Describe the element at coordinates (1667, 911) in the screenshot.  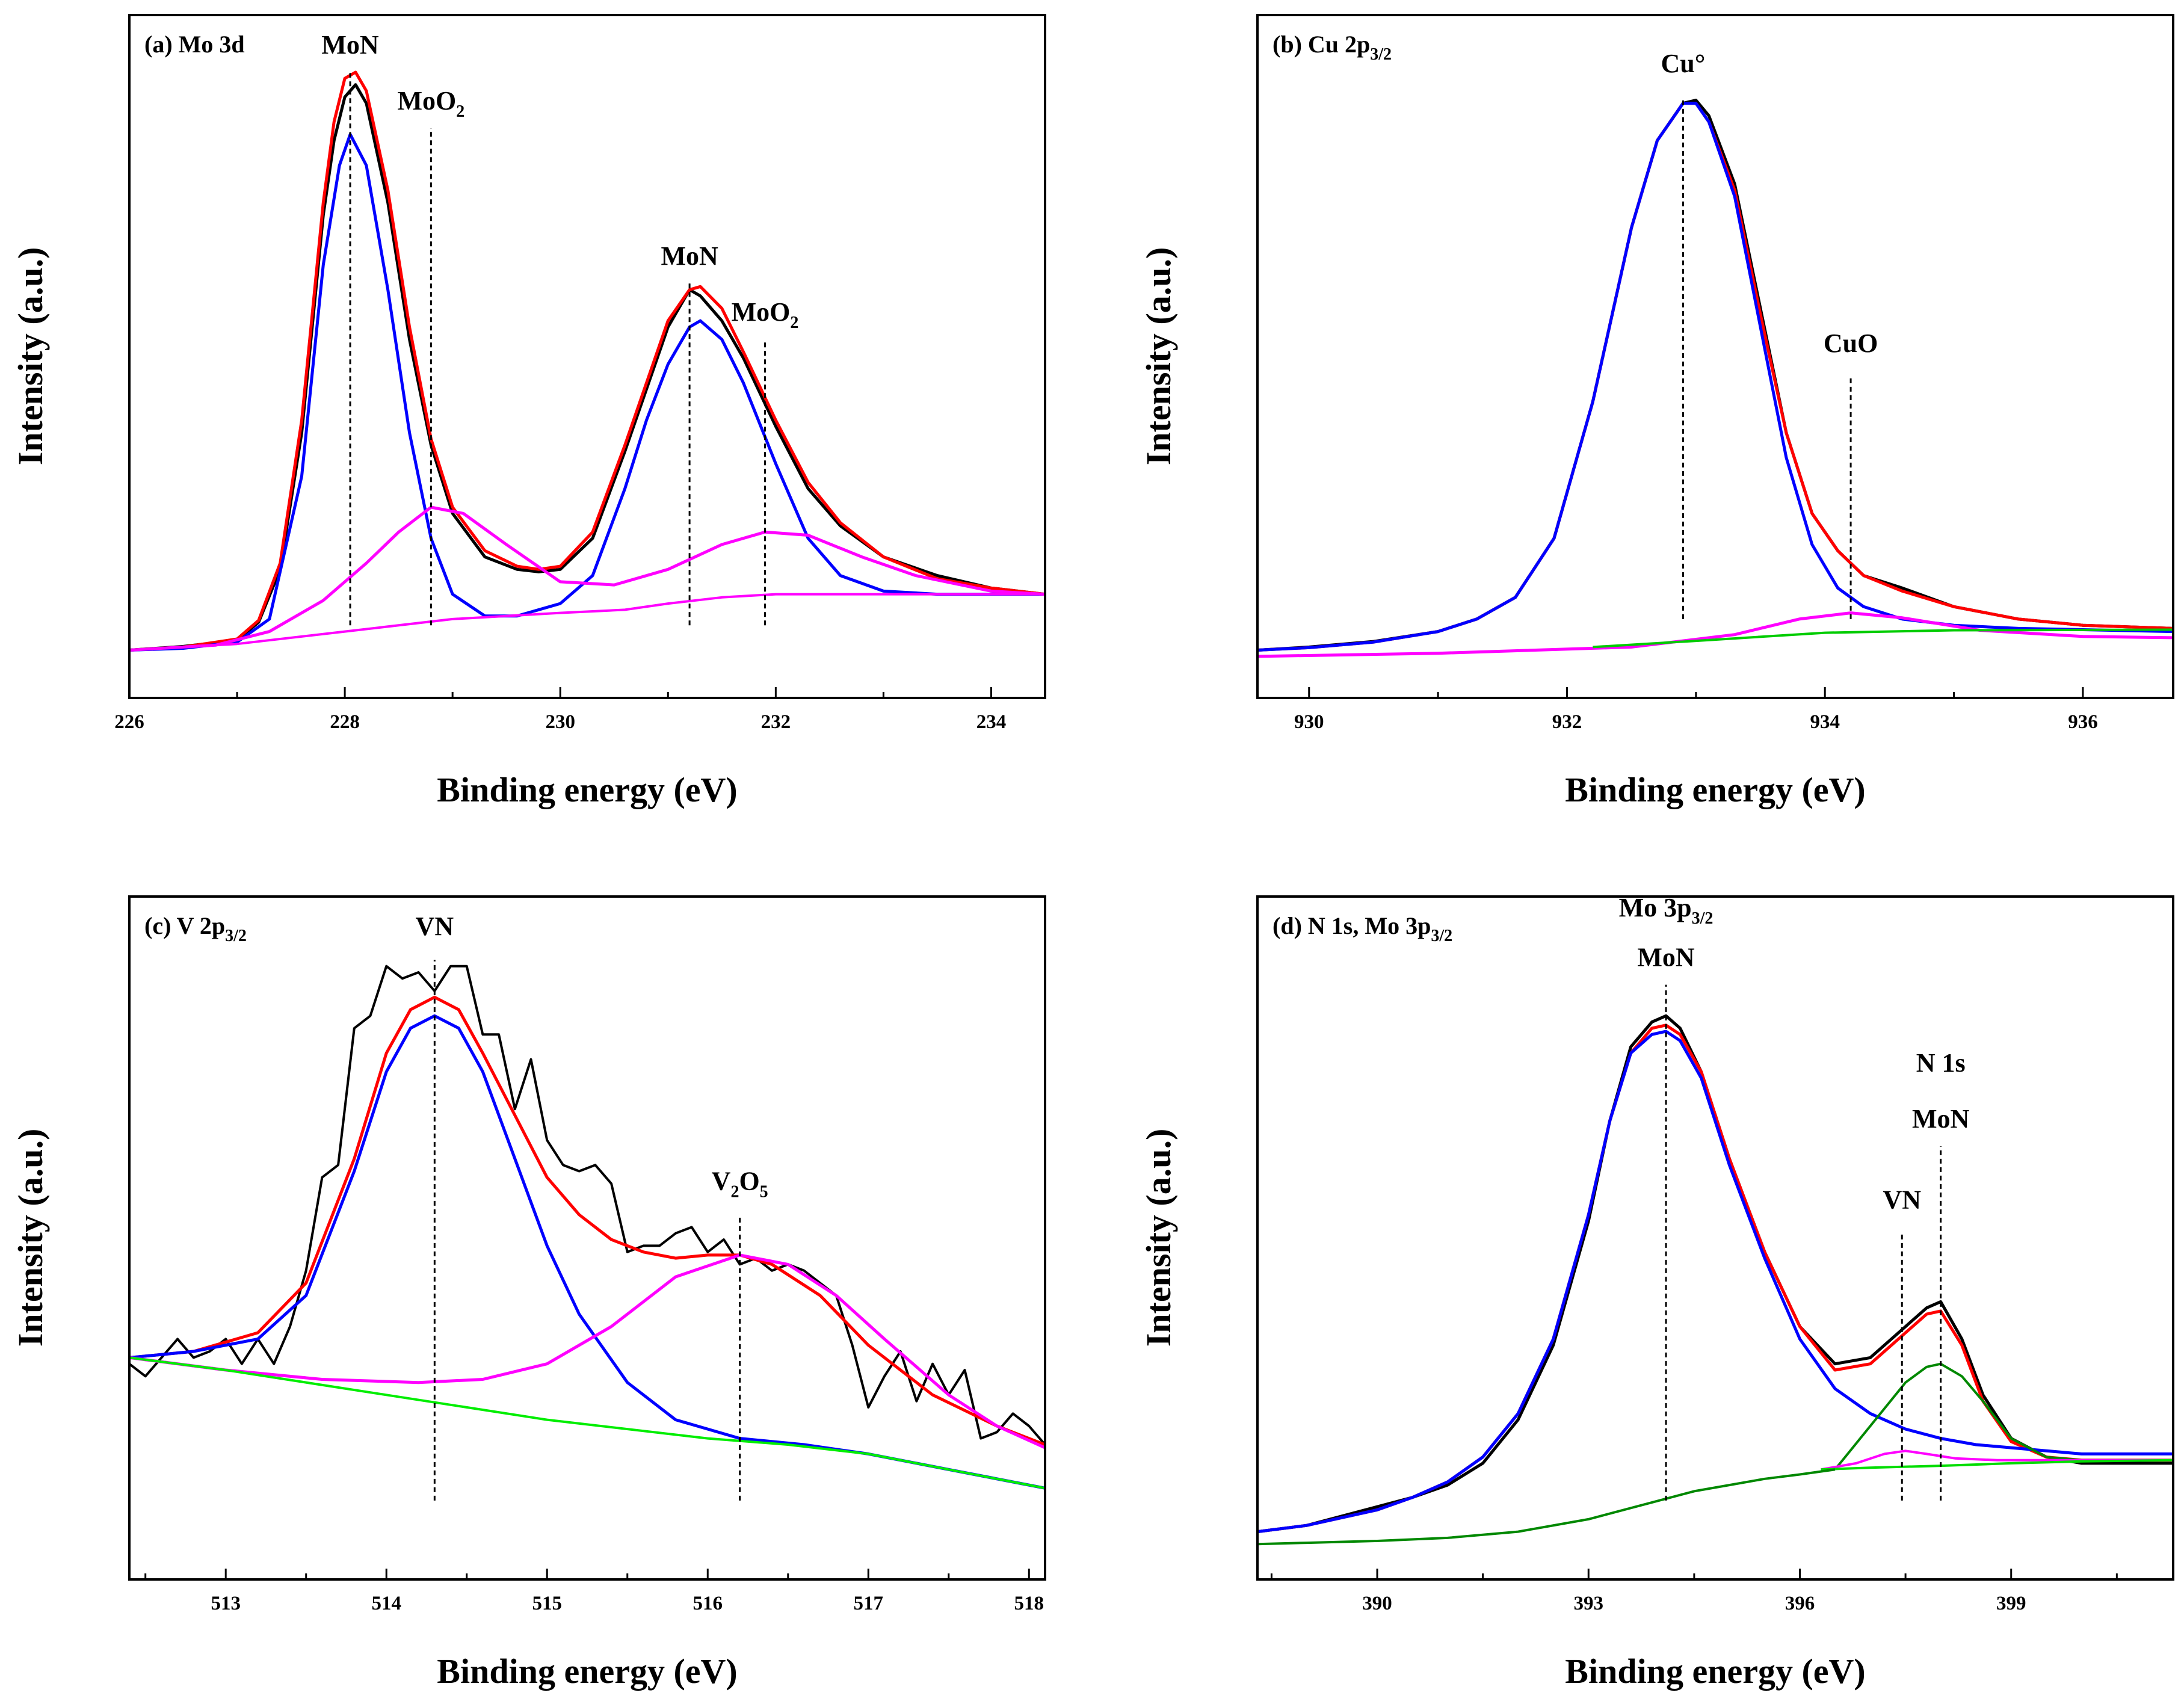
I see `peak-label: Mo 3p3/2` at that location.